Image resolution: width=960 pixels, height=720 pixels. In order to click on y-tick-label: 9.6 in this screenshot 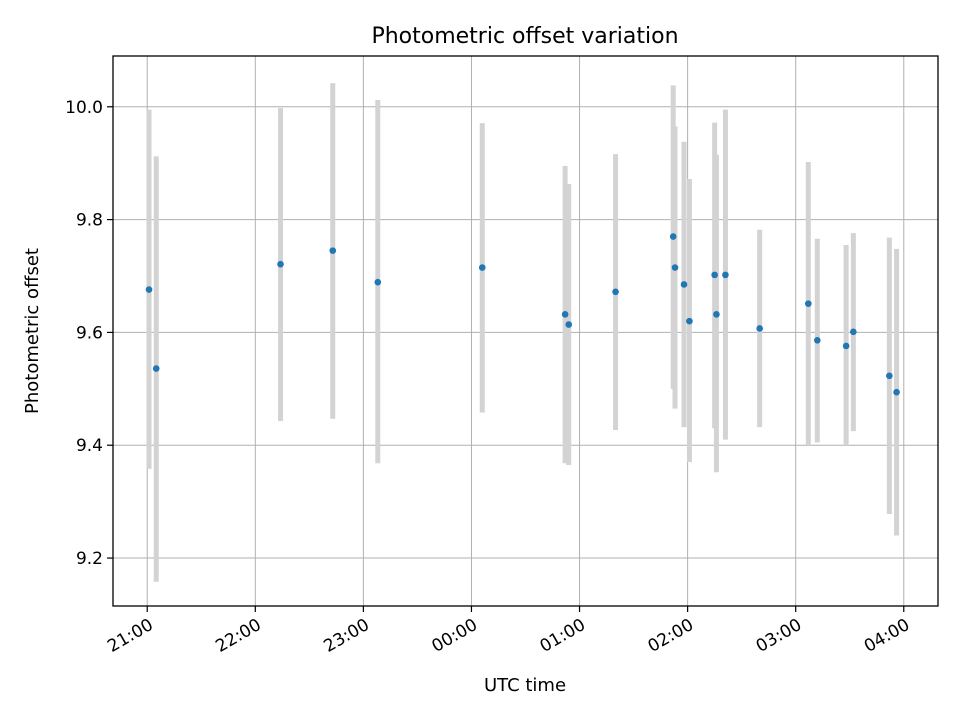, I will do `click(89, 333)`.